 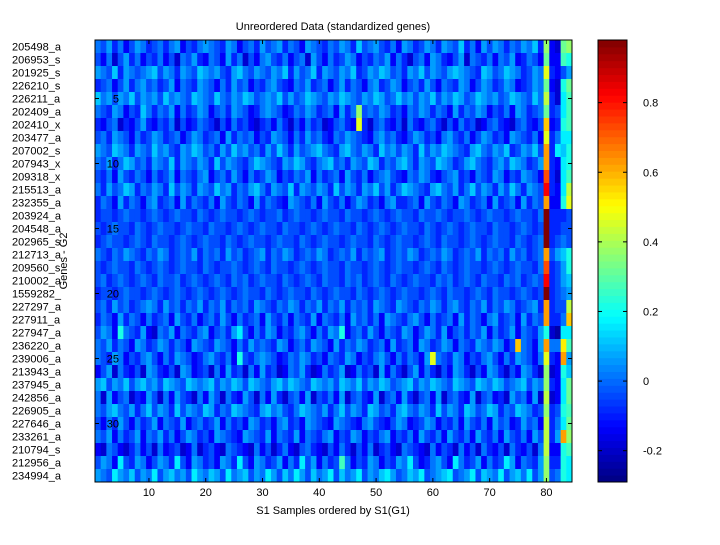 What do you see at coordinates (490, 493) in the screenshot?
I see `x-tick-label: 70` at bounding box center [490, 493].